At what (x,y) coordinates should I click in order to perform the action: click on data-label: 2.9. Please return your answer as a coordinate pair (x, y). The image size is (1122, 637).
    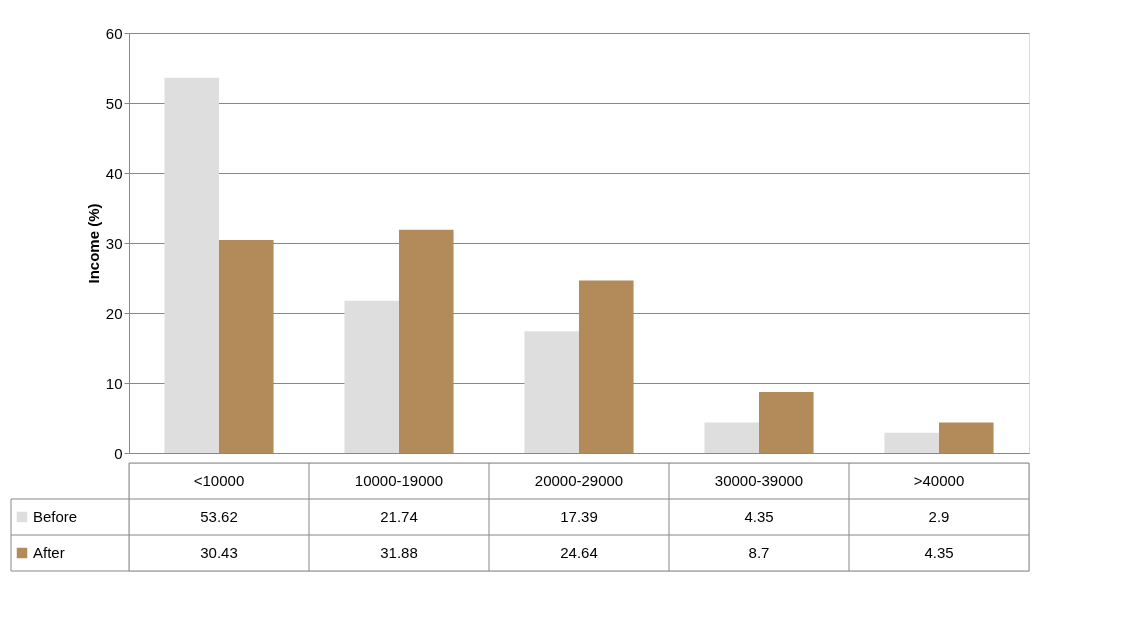
    Looking at the image, I should click on (939, 516).